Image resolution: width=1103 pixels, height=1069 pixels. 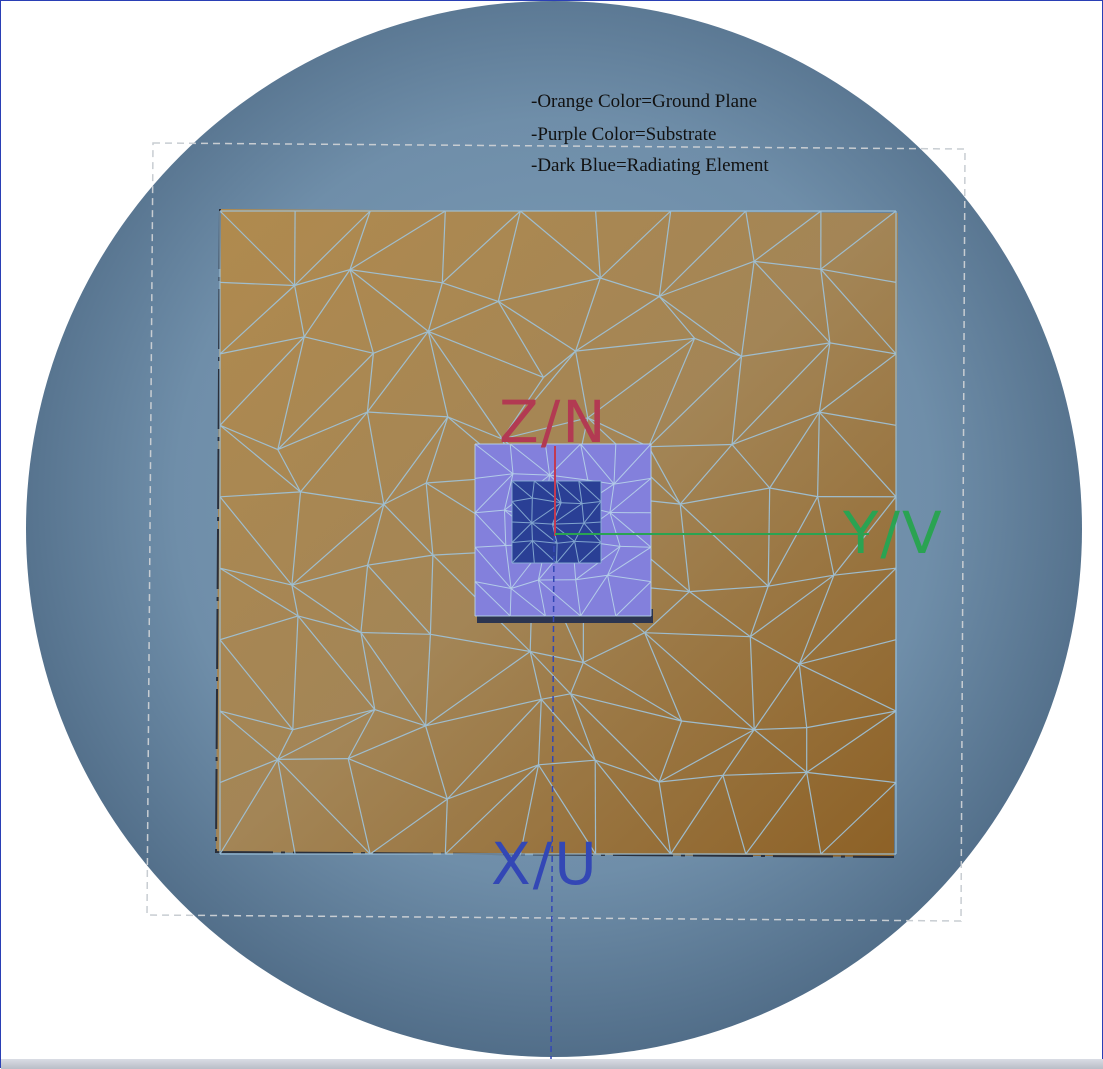 What do you see at coordinates (893, 533) in the screenshot?
I see `y-axis-label: Y/V` at bounding box center [893, 533].